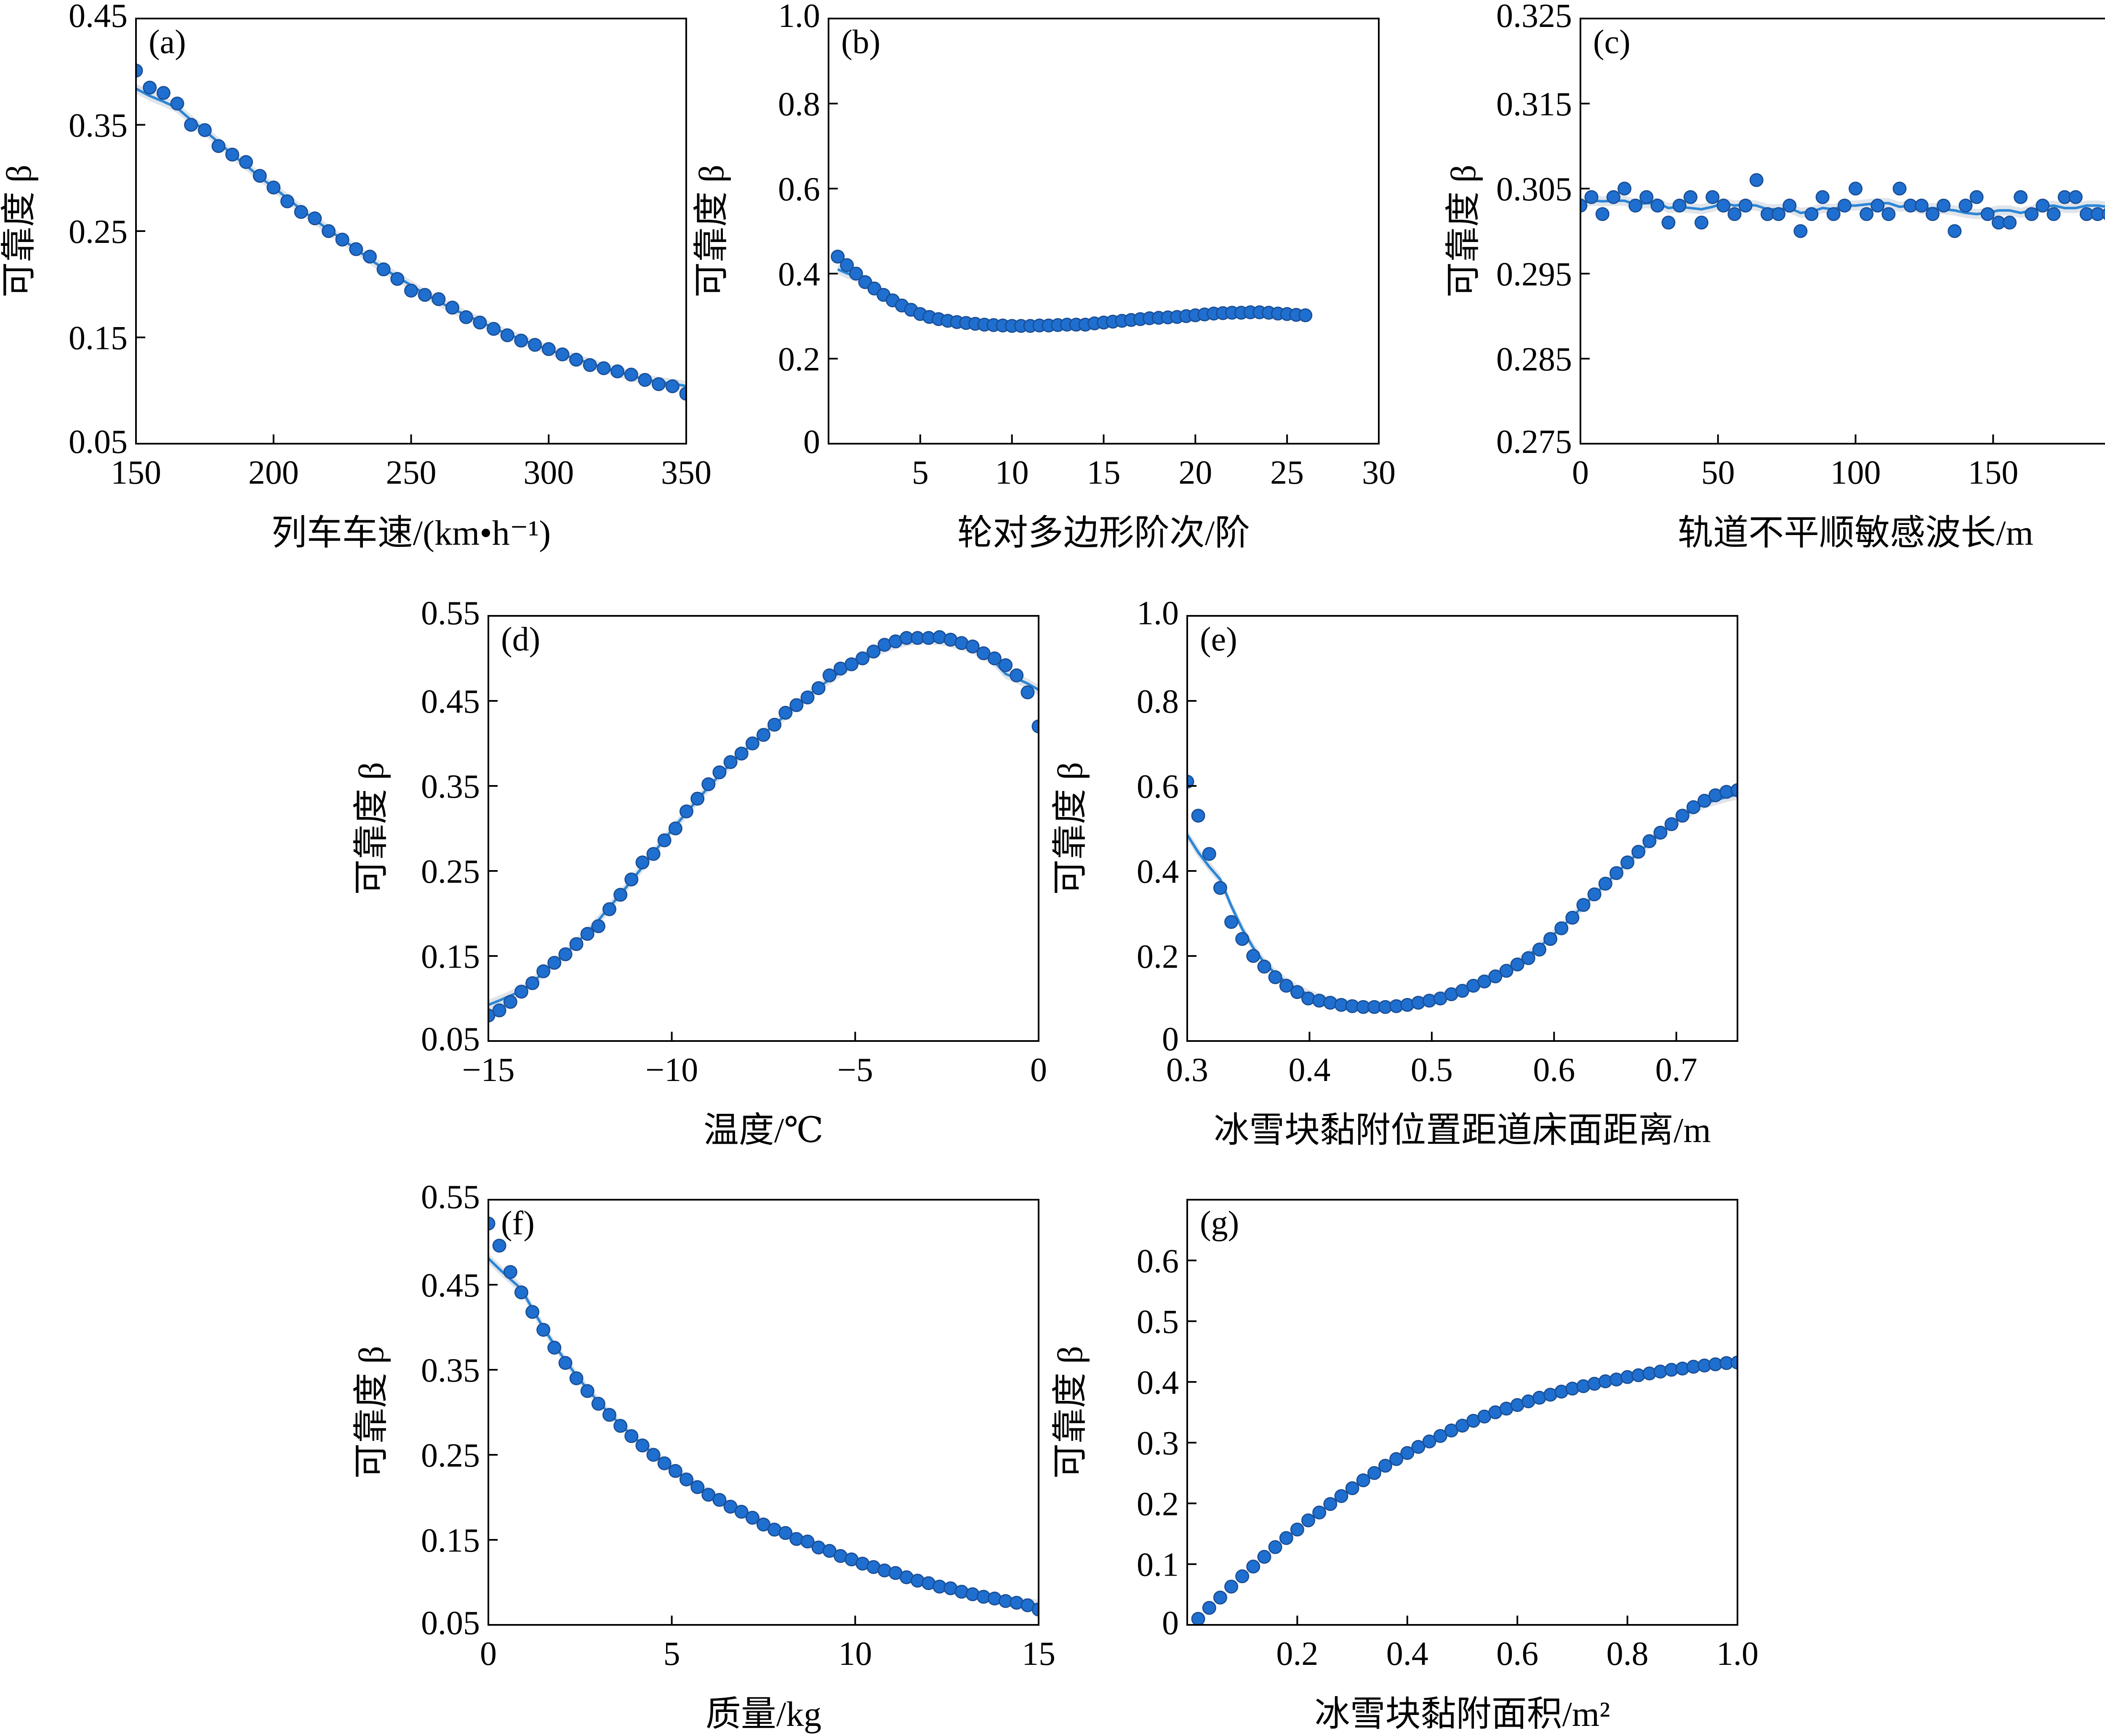 The height and width of the screenshot is (1736, 2105). I want to click on y-tick-label-g: 0.5, so click(1158, 1322).